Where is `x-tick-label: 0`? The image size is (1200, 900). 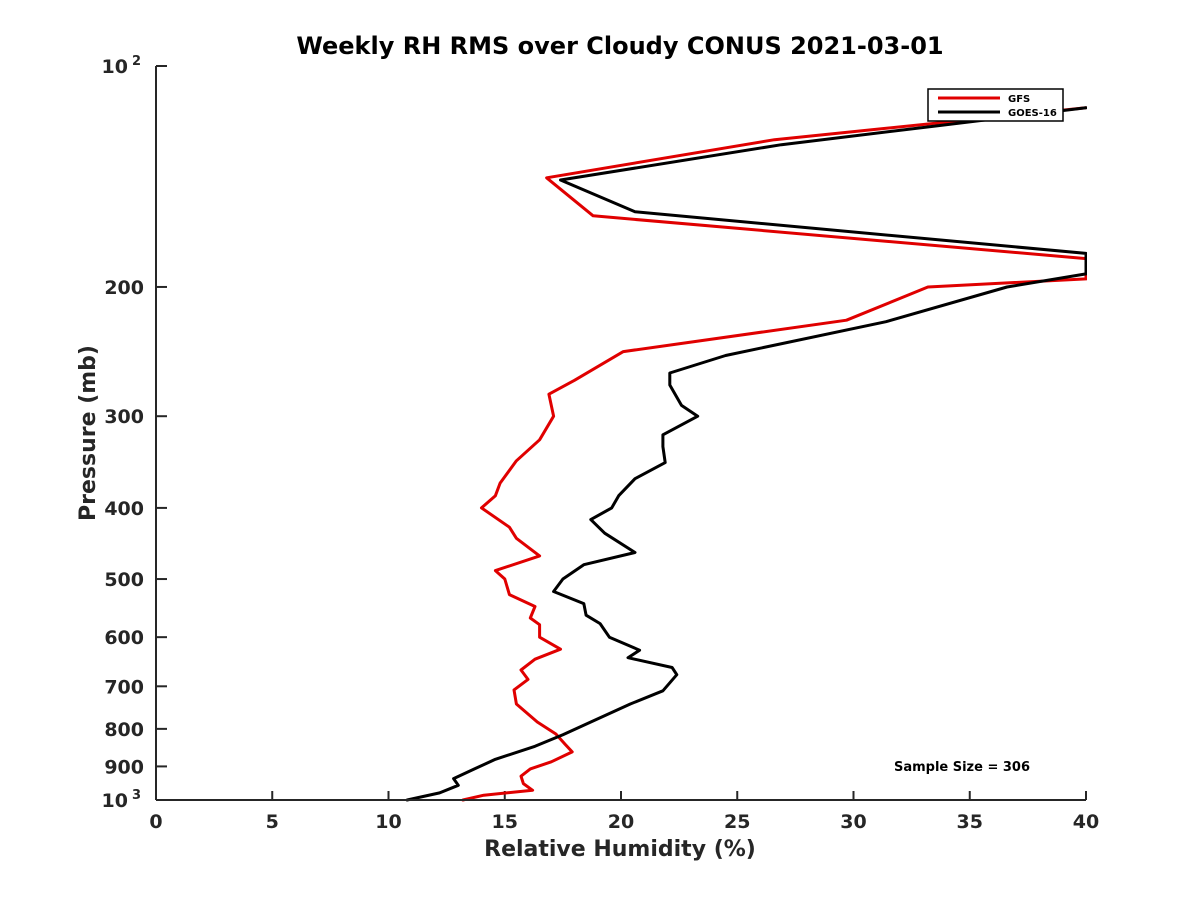
x-tick-label: 0 is located at coordinates (155, 822).